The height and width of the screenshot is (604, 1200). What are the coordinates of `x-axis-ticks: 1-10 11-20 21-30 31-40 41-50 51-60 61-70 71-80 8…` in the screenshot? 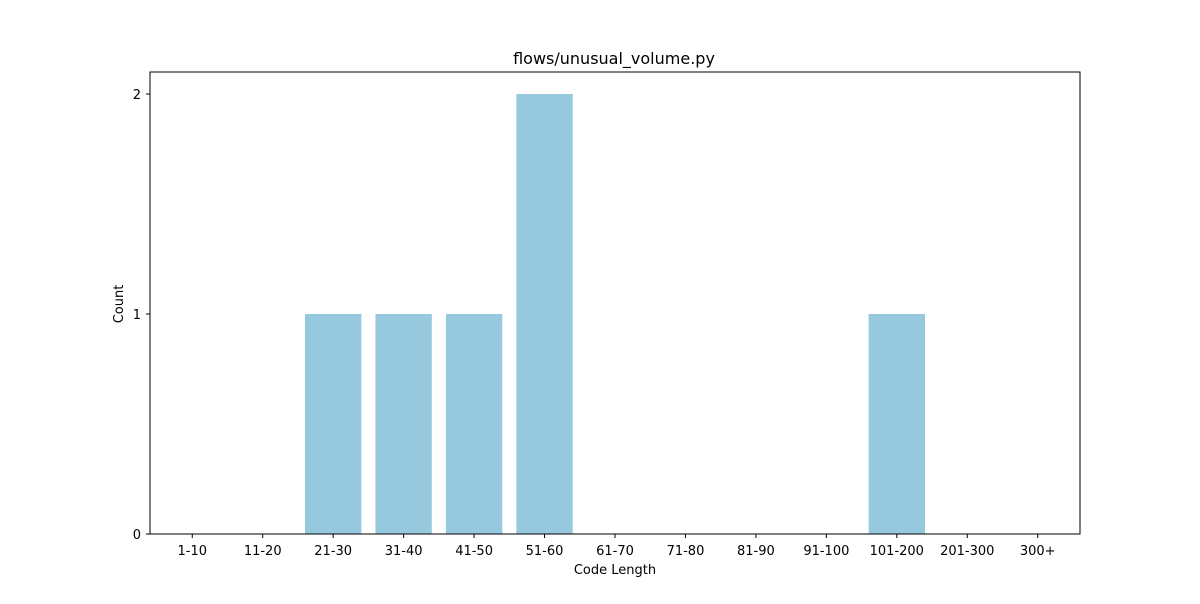 It's located at (617, 546).